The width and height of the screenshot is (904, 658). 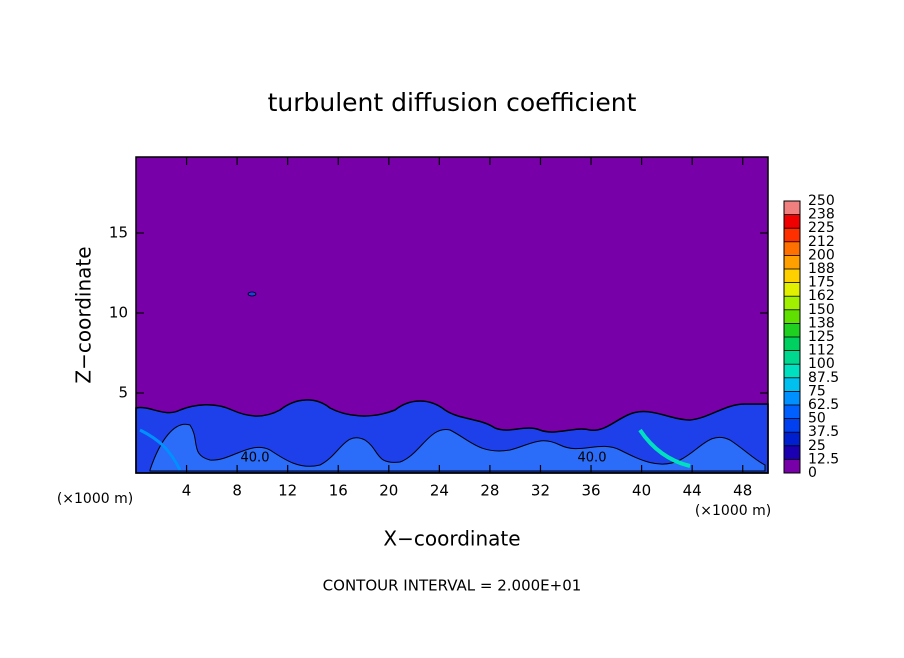 What do you see at coordinates (388, 491) in the screenshot?
I see `x-tick-label: 20` at bounding box center [388, 491].